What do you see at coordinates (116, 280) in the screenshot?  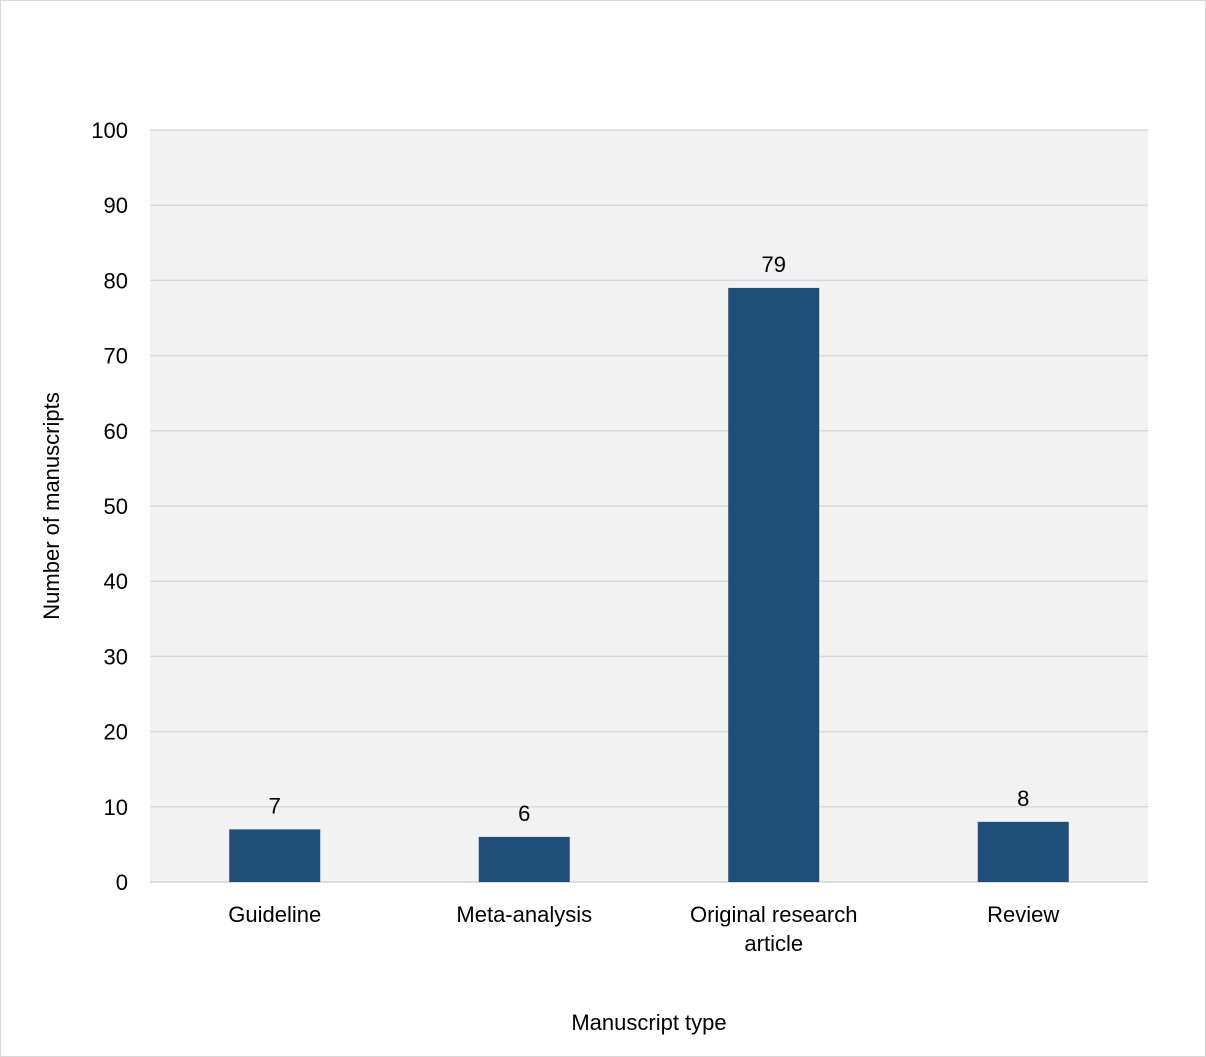 I see `y-tick-label: 80` at bounding box center [116, 280].